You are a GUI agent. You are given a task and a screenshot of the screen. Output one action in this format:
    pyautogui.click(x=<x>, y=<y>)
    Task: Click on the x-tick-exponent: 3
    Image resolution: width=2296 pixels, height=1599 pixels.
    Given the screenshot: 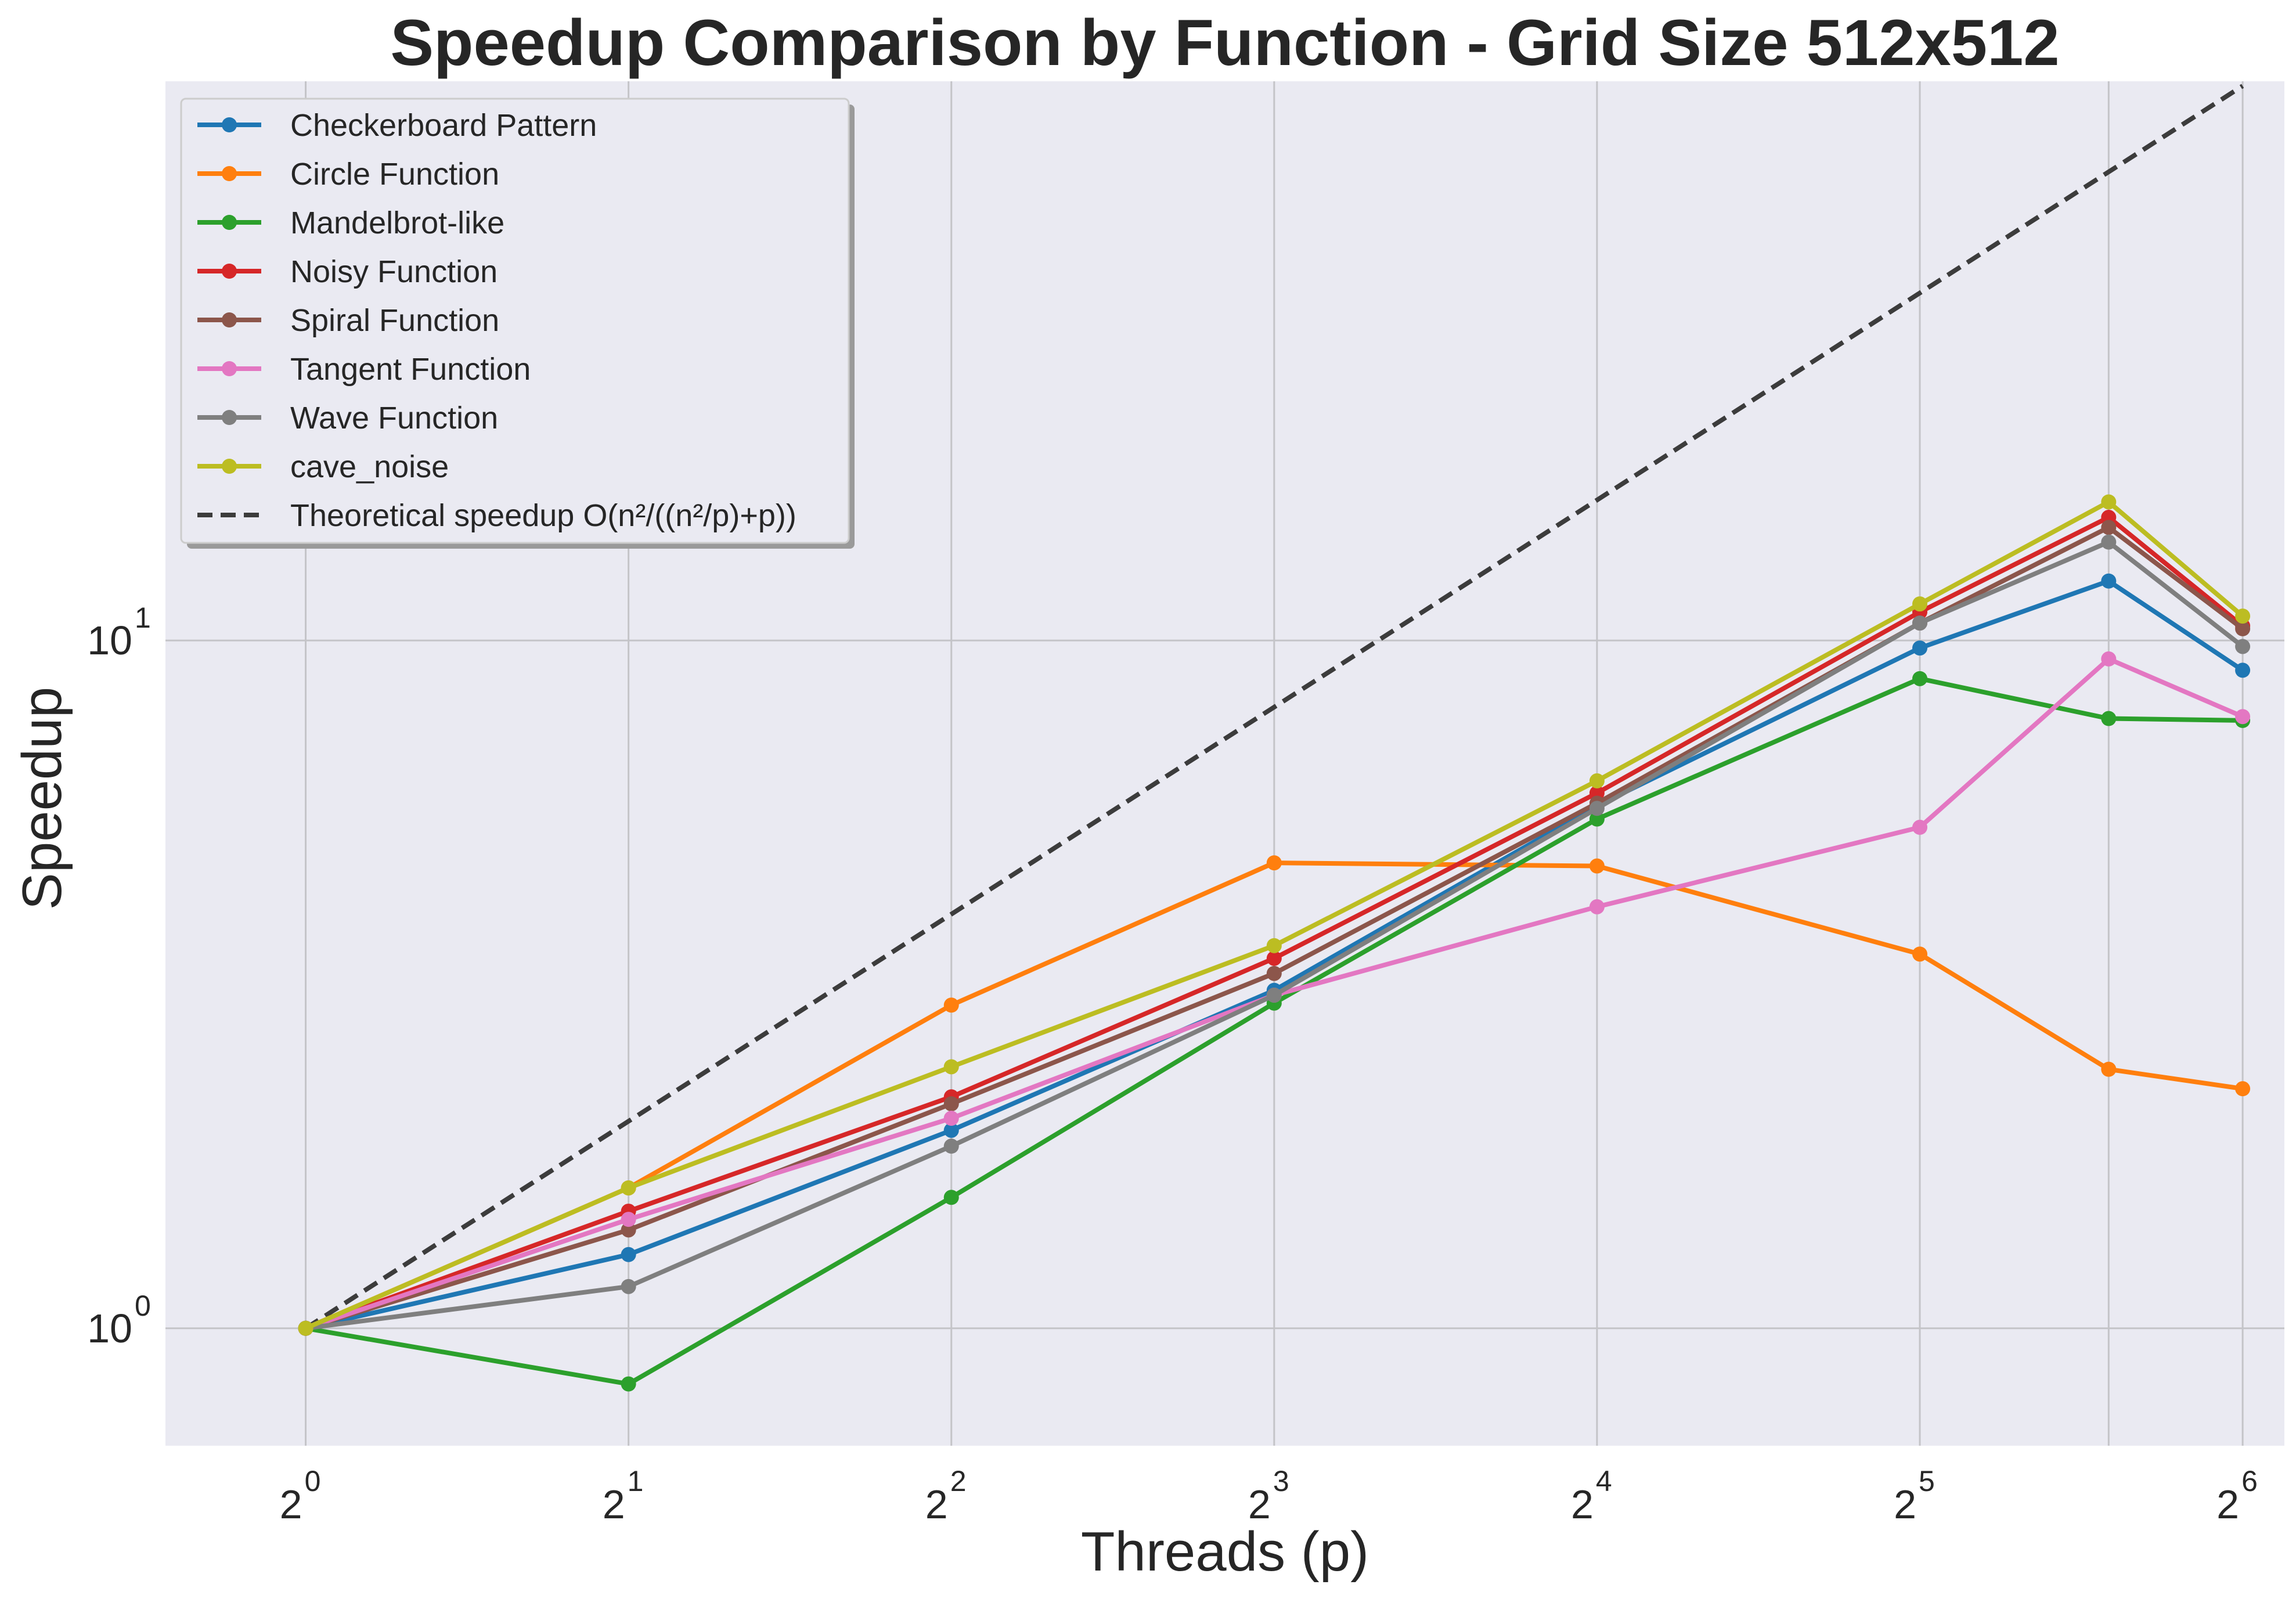 What is the action you would take?
    pyautogui.click(x=1281, y=1481)
    